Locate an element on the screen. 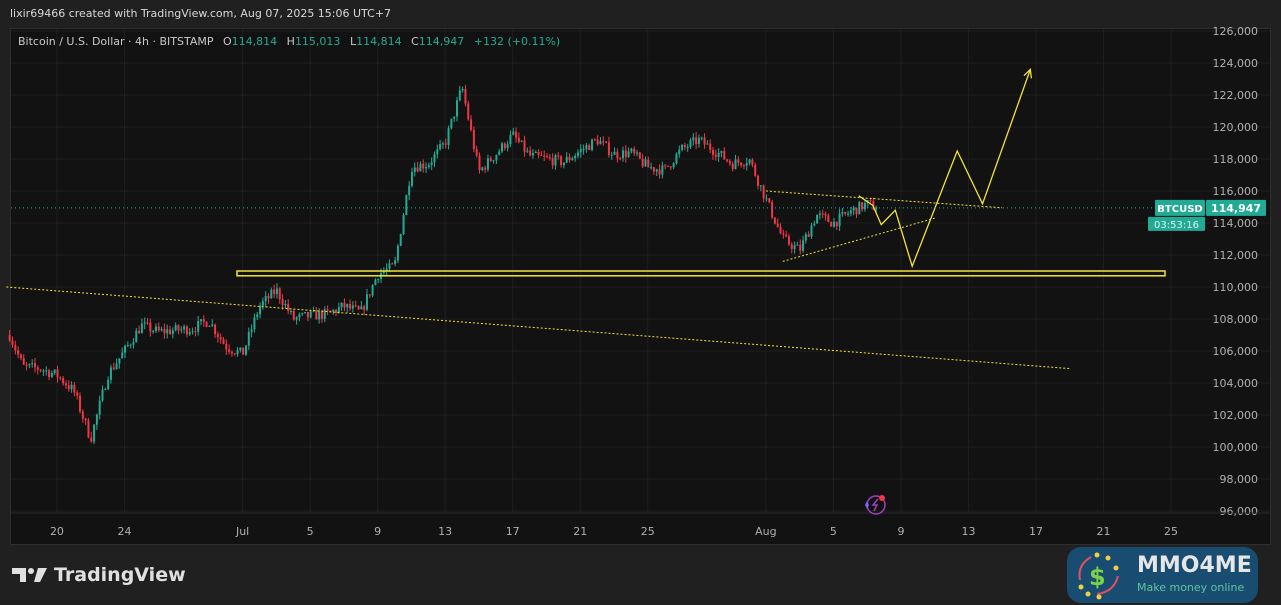 The height and width of the screenshot is (605, 1281). y-tick-label: 100,000 is located at coordinates (1236, 447).